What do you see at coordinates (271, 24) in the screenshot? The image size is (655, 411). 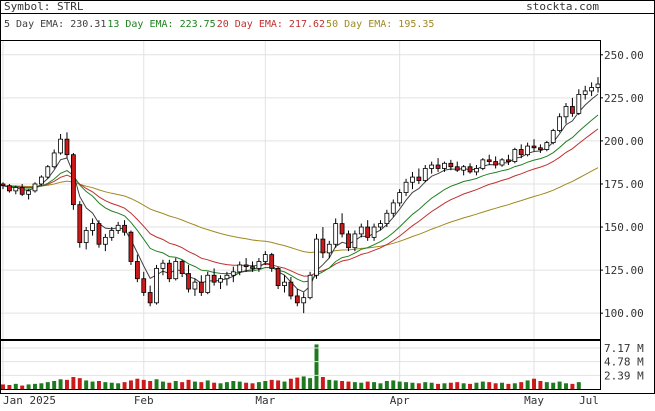 I see `legend-item: 20 Day EMA: 217.62` at bounding box center [271, 24].